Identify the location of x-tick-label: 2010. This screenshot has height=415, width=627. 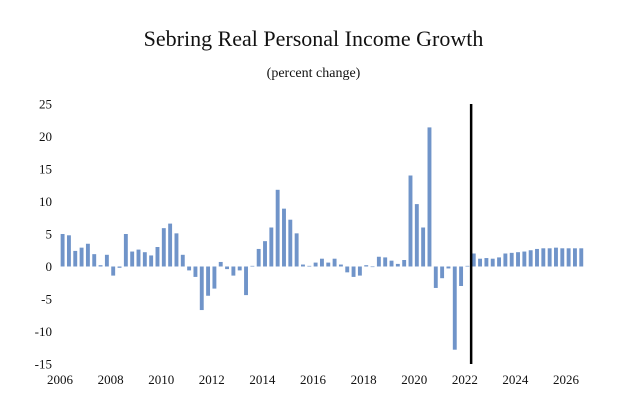
(161, 379).